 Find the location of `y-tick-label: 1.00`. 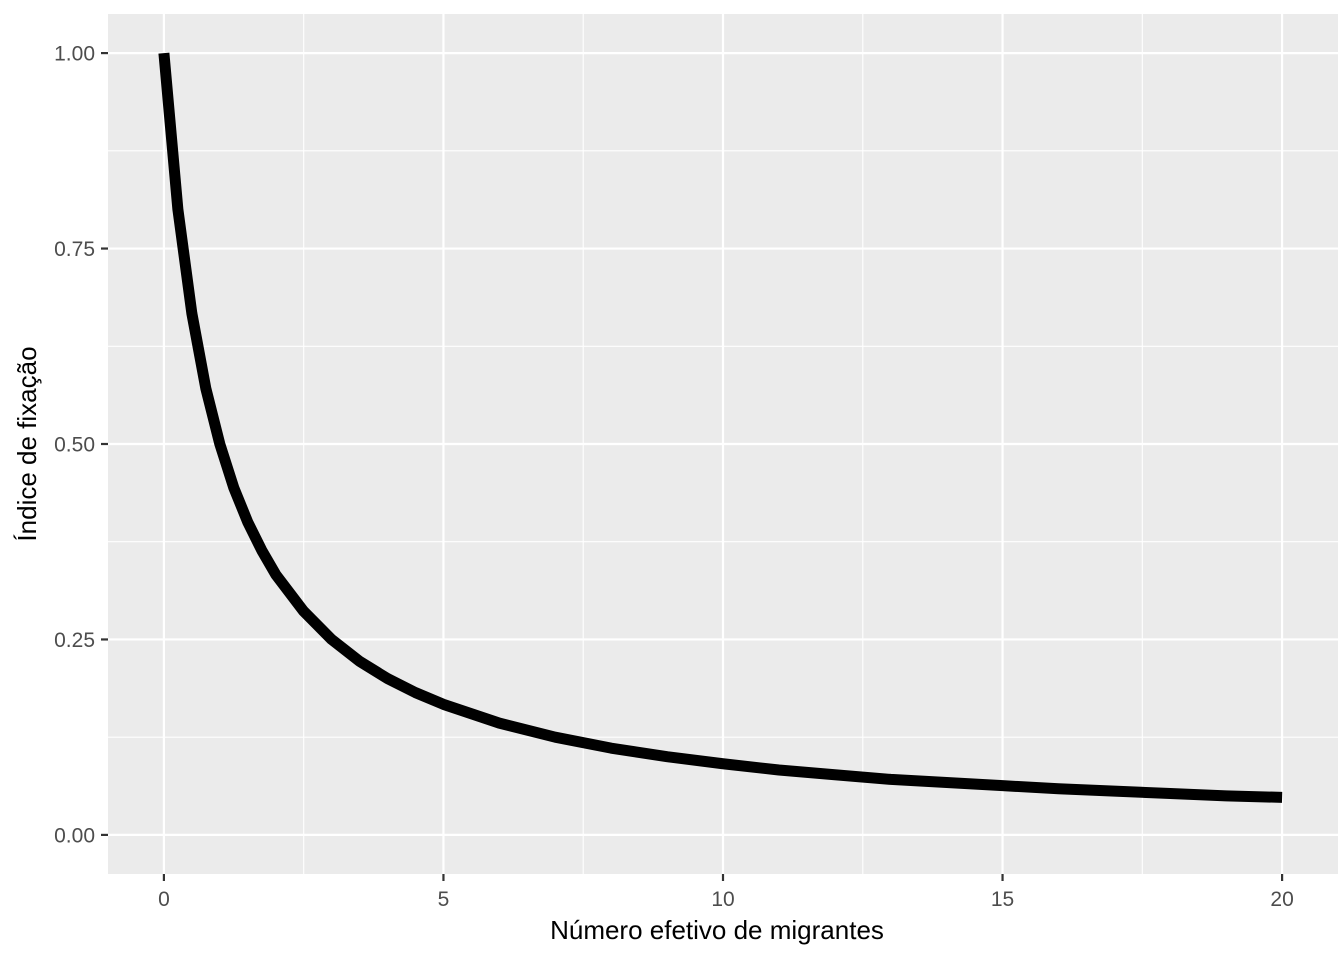

y-tick-label: 1.00 is located at coordinates (74, 54).